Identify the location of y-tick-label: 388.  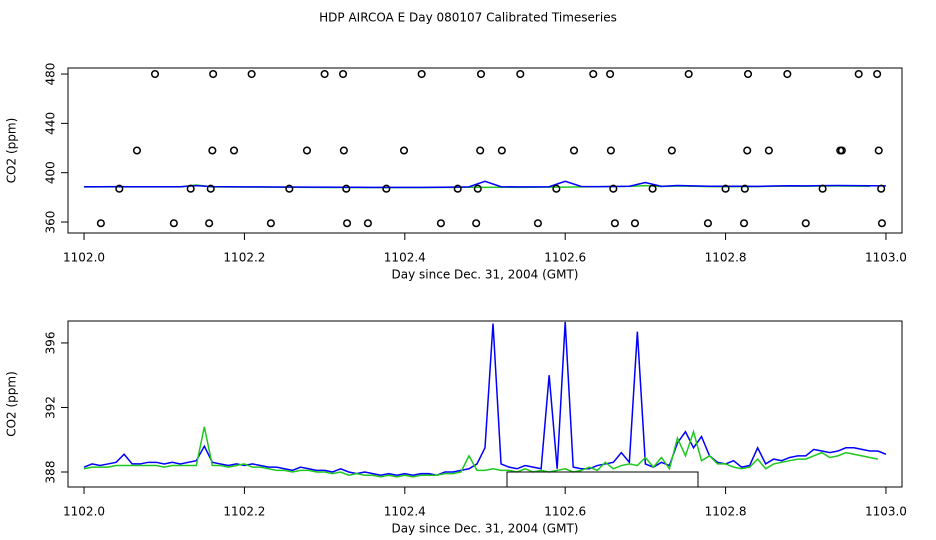
(51, 472).